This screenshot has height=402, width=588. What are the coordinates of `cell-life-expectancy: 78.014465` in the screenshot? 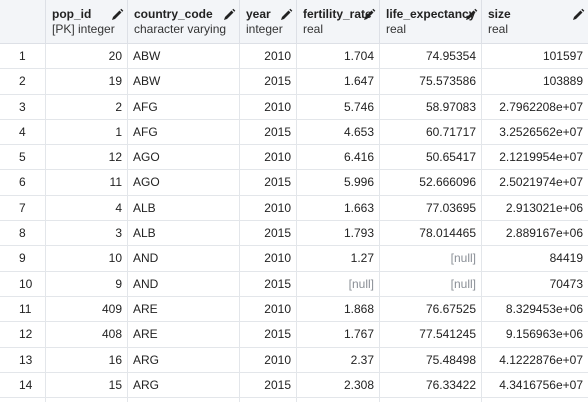 It's located at (431, 233).